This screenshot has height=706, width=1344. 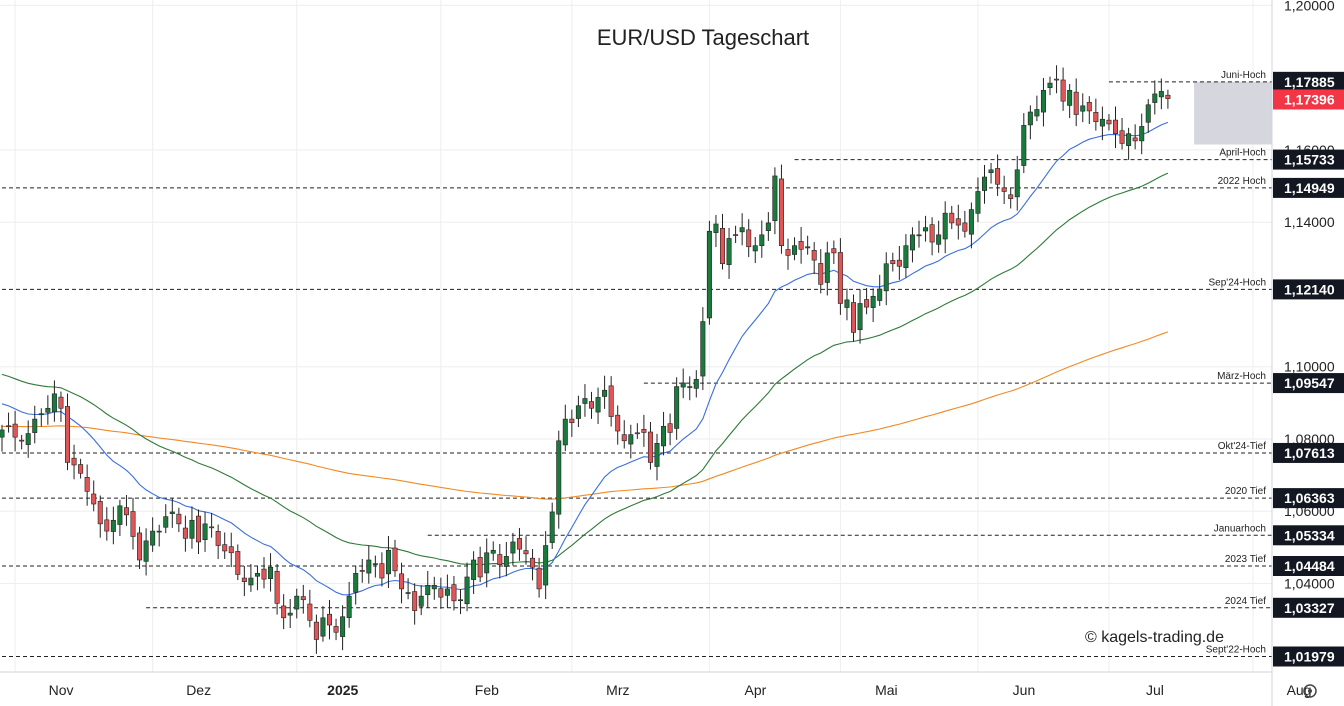 I want to click on current-price-badge: 1,17396, so click(x=1308, y=99).